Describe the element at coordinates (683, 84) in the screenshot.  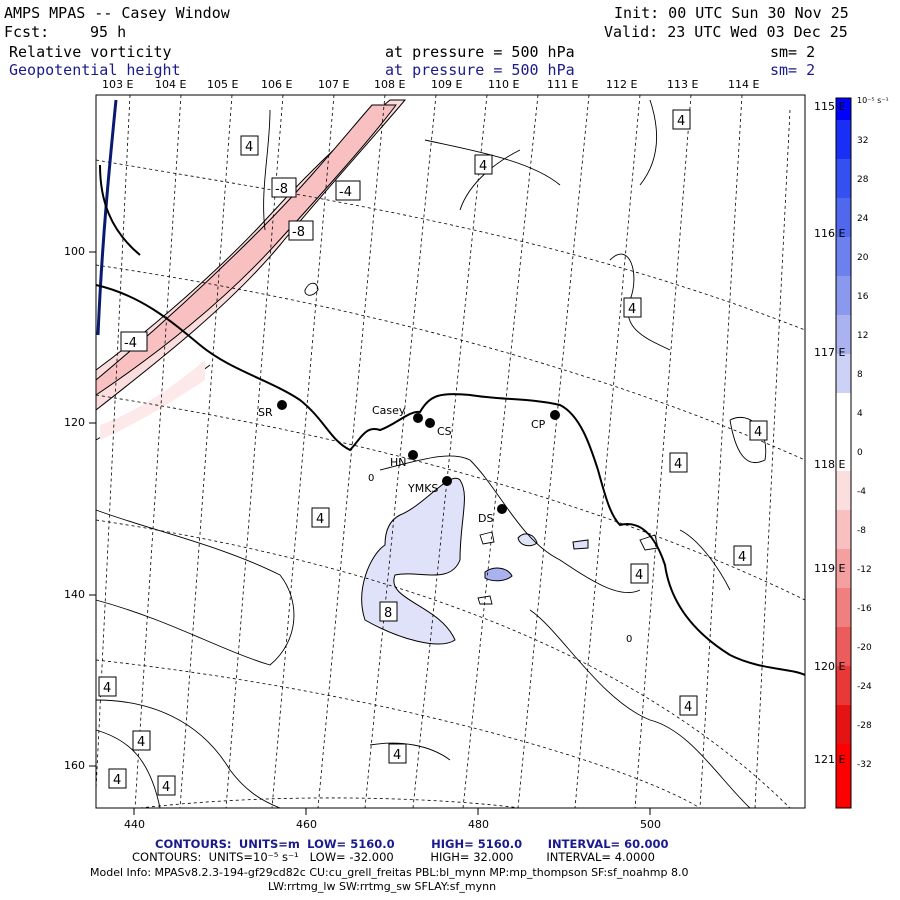
I see `lon-label: 113 E` at that location.